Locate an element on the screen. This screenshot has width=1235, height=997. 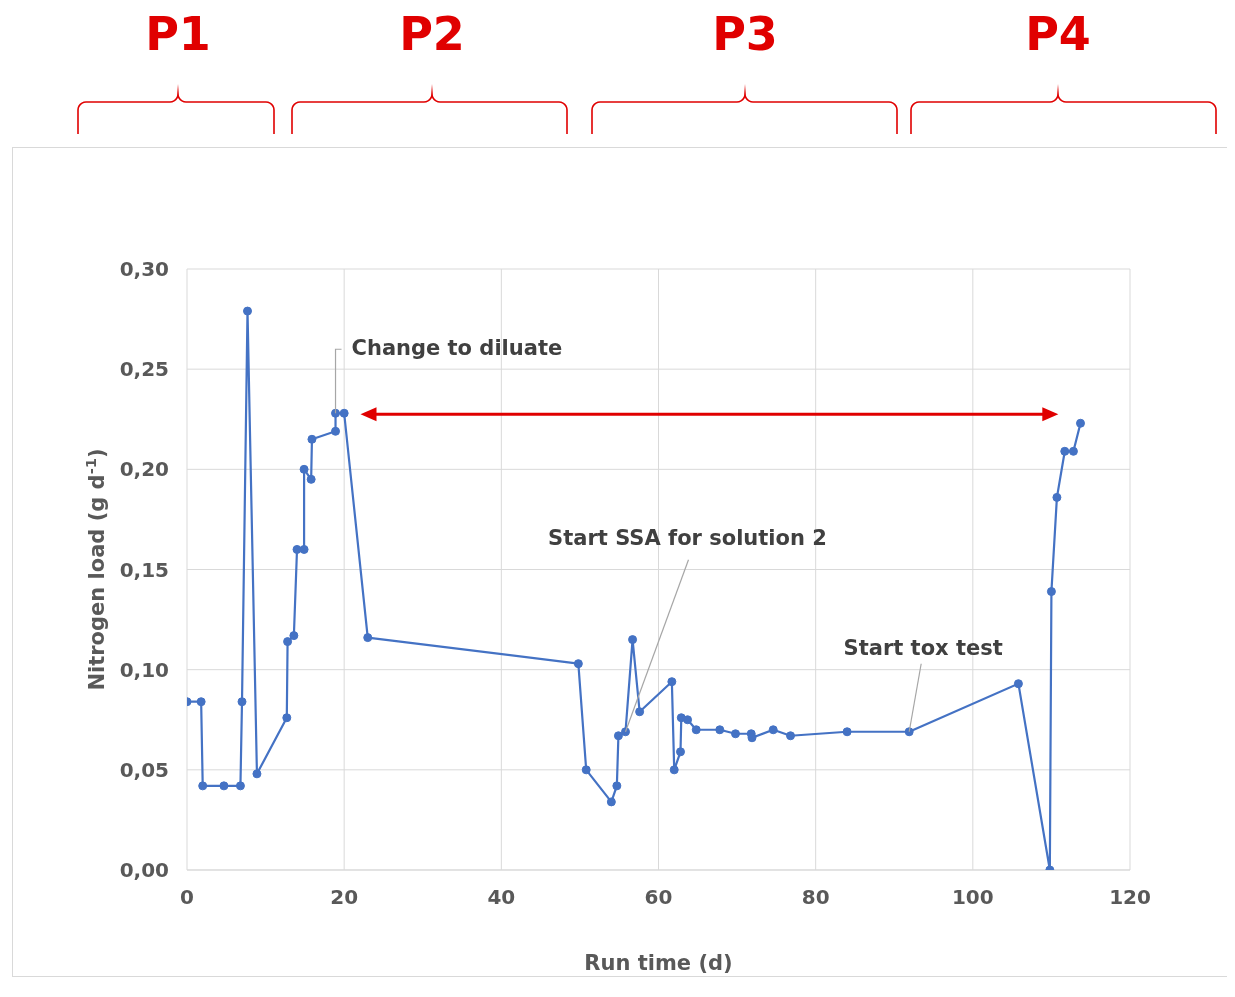
y-tick-label: 0,00 is located at coordinates (144, 870).